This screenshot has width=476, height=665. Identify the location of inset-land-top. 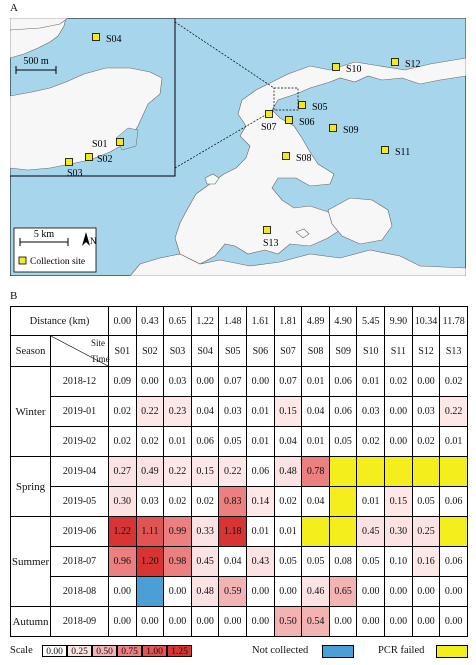
(39, 24).